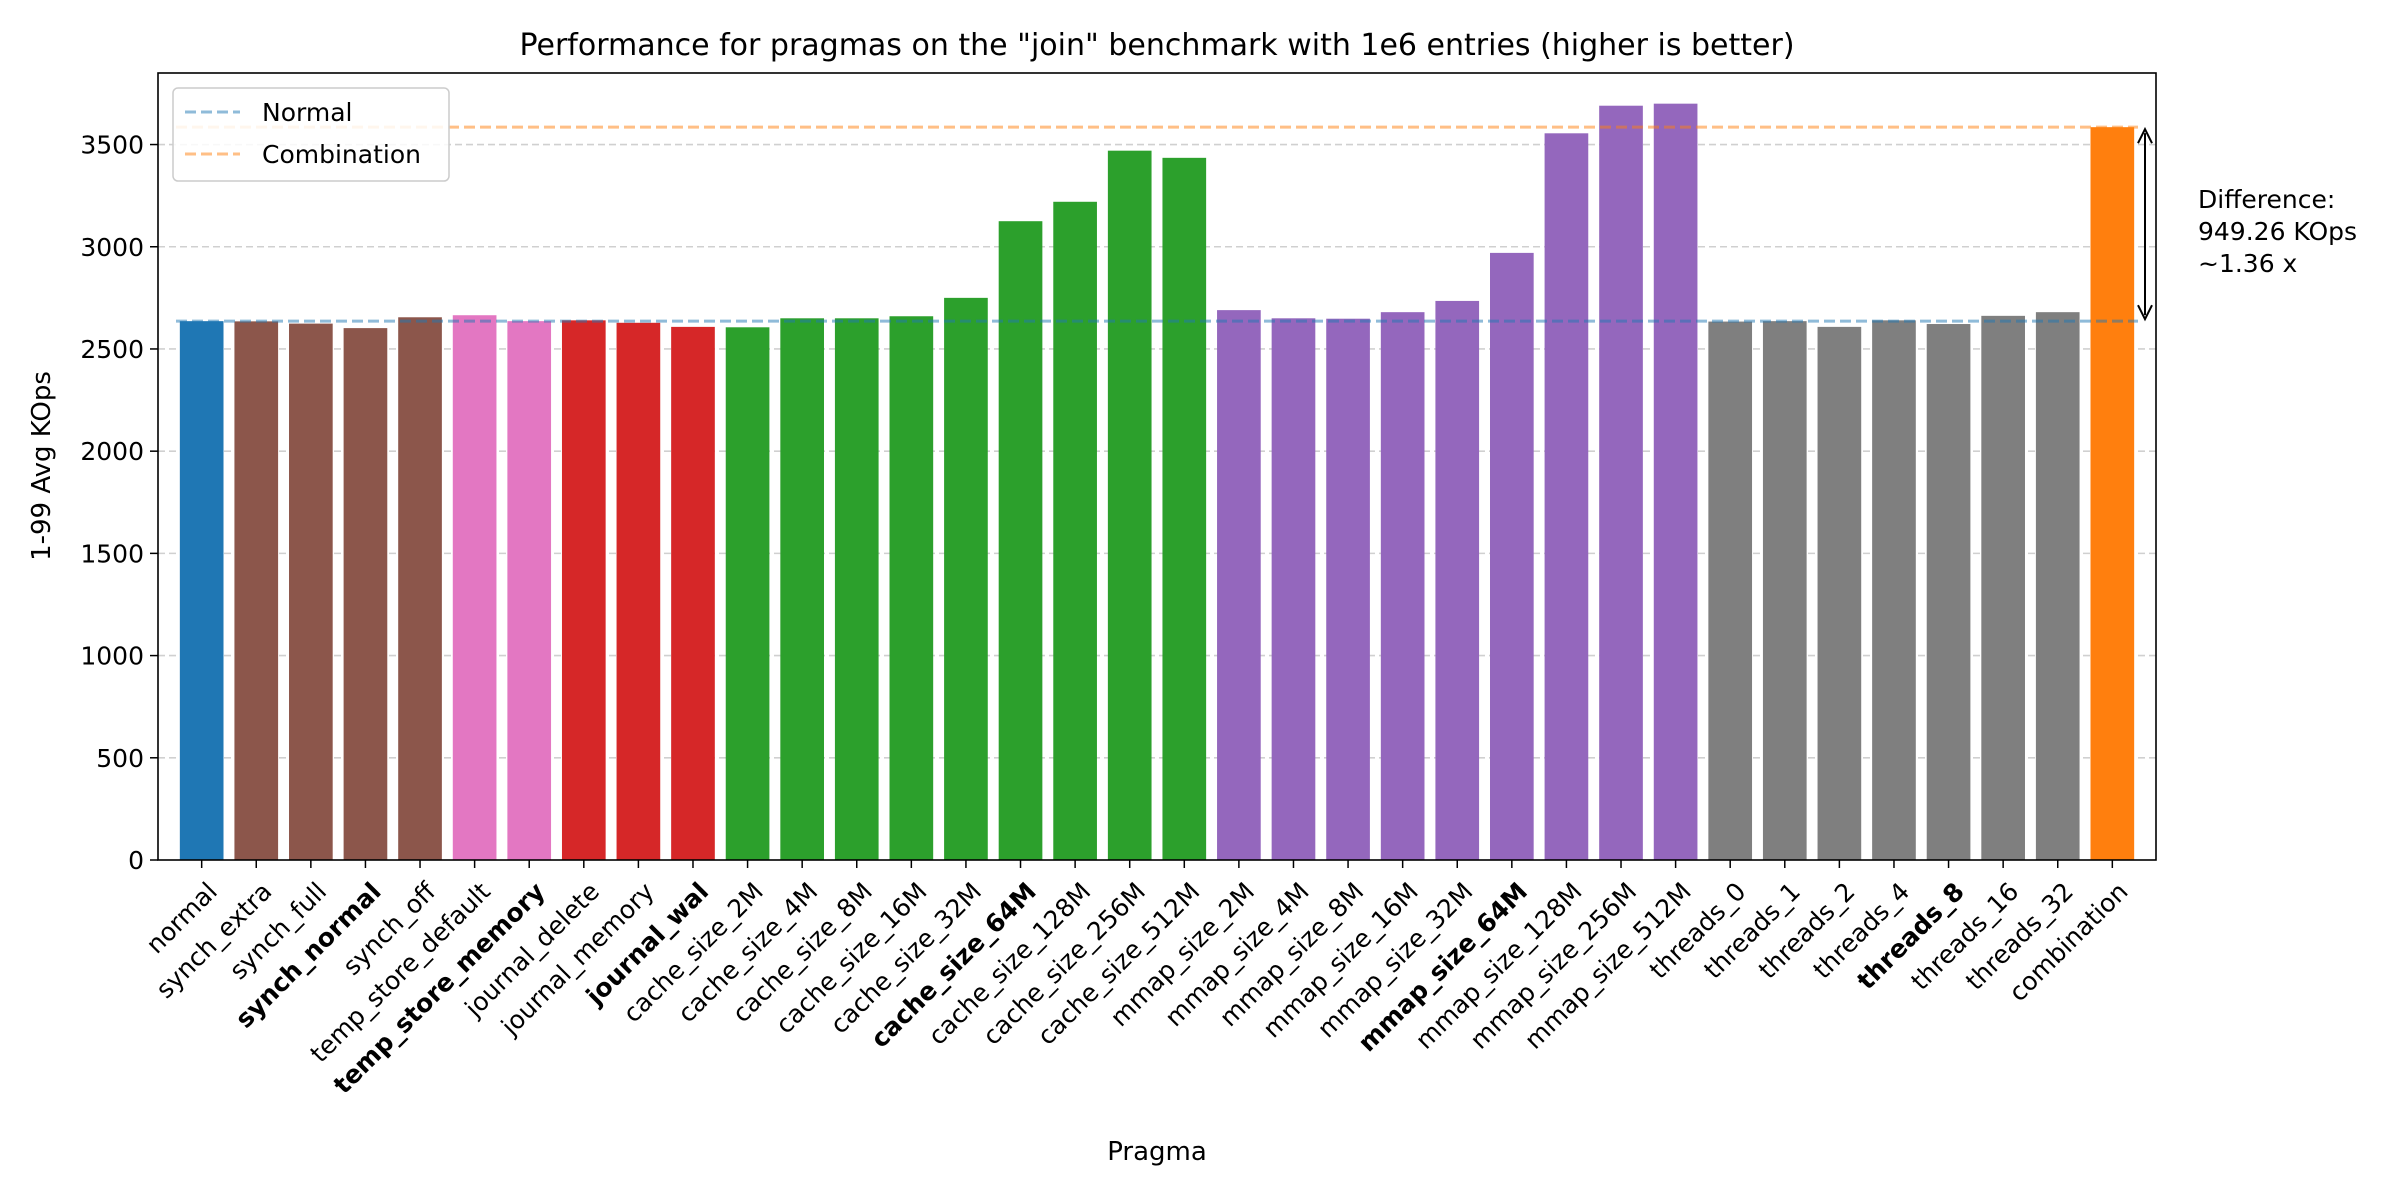  What do you see at coordinates (1129, 505) in the screenshot?
I see `bar-cache_size_256M` at bounding box center [1129, 505].